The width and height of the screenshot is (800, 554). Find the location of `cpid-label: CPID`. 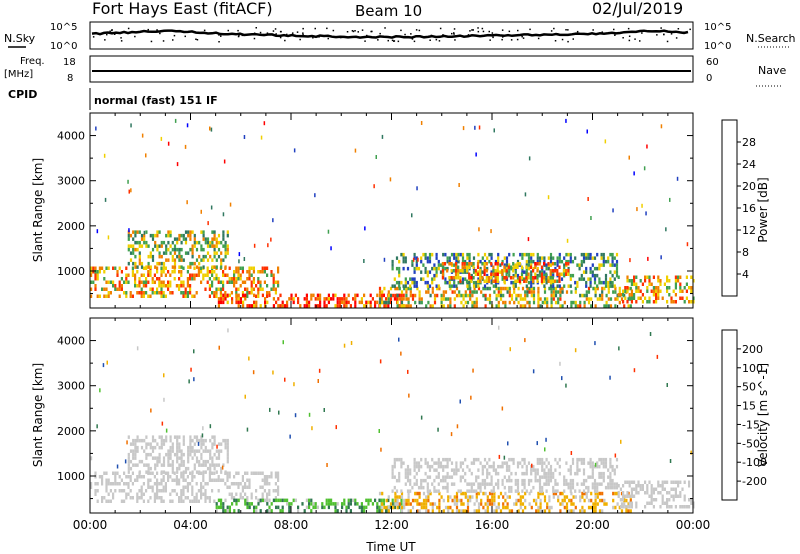

cpid-label: CPID is located at coordinates (22, 94).